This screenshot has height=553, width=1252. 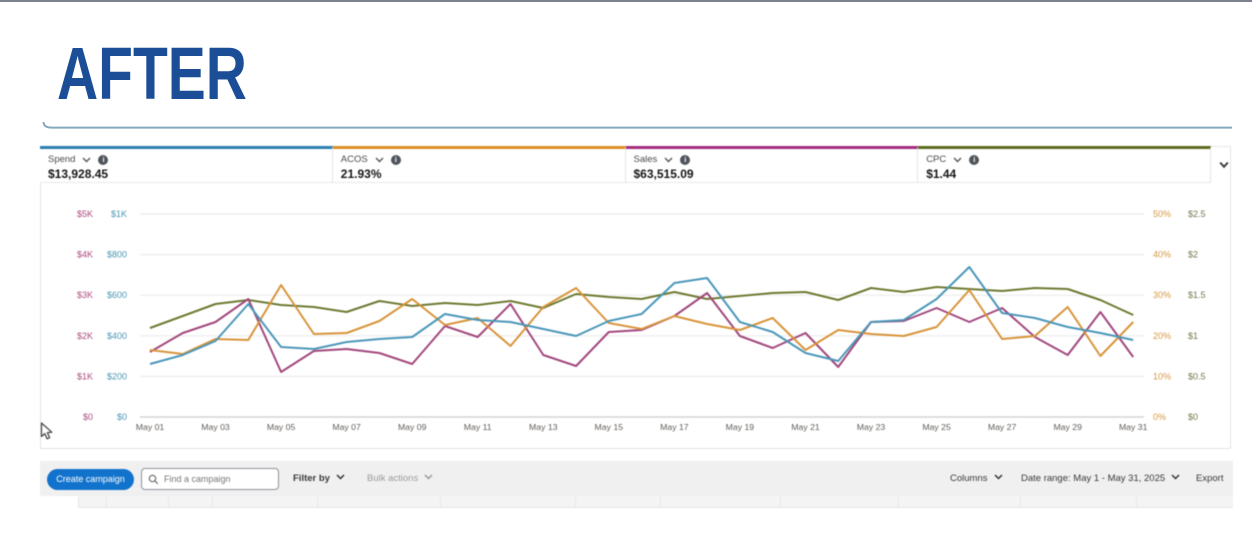 What do you see at coordinates (1002, 427) in the screenshot?
I see `svg-text: May 27` at bounding box center [1002, 427].